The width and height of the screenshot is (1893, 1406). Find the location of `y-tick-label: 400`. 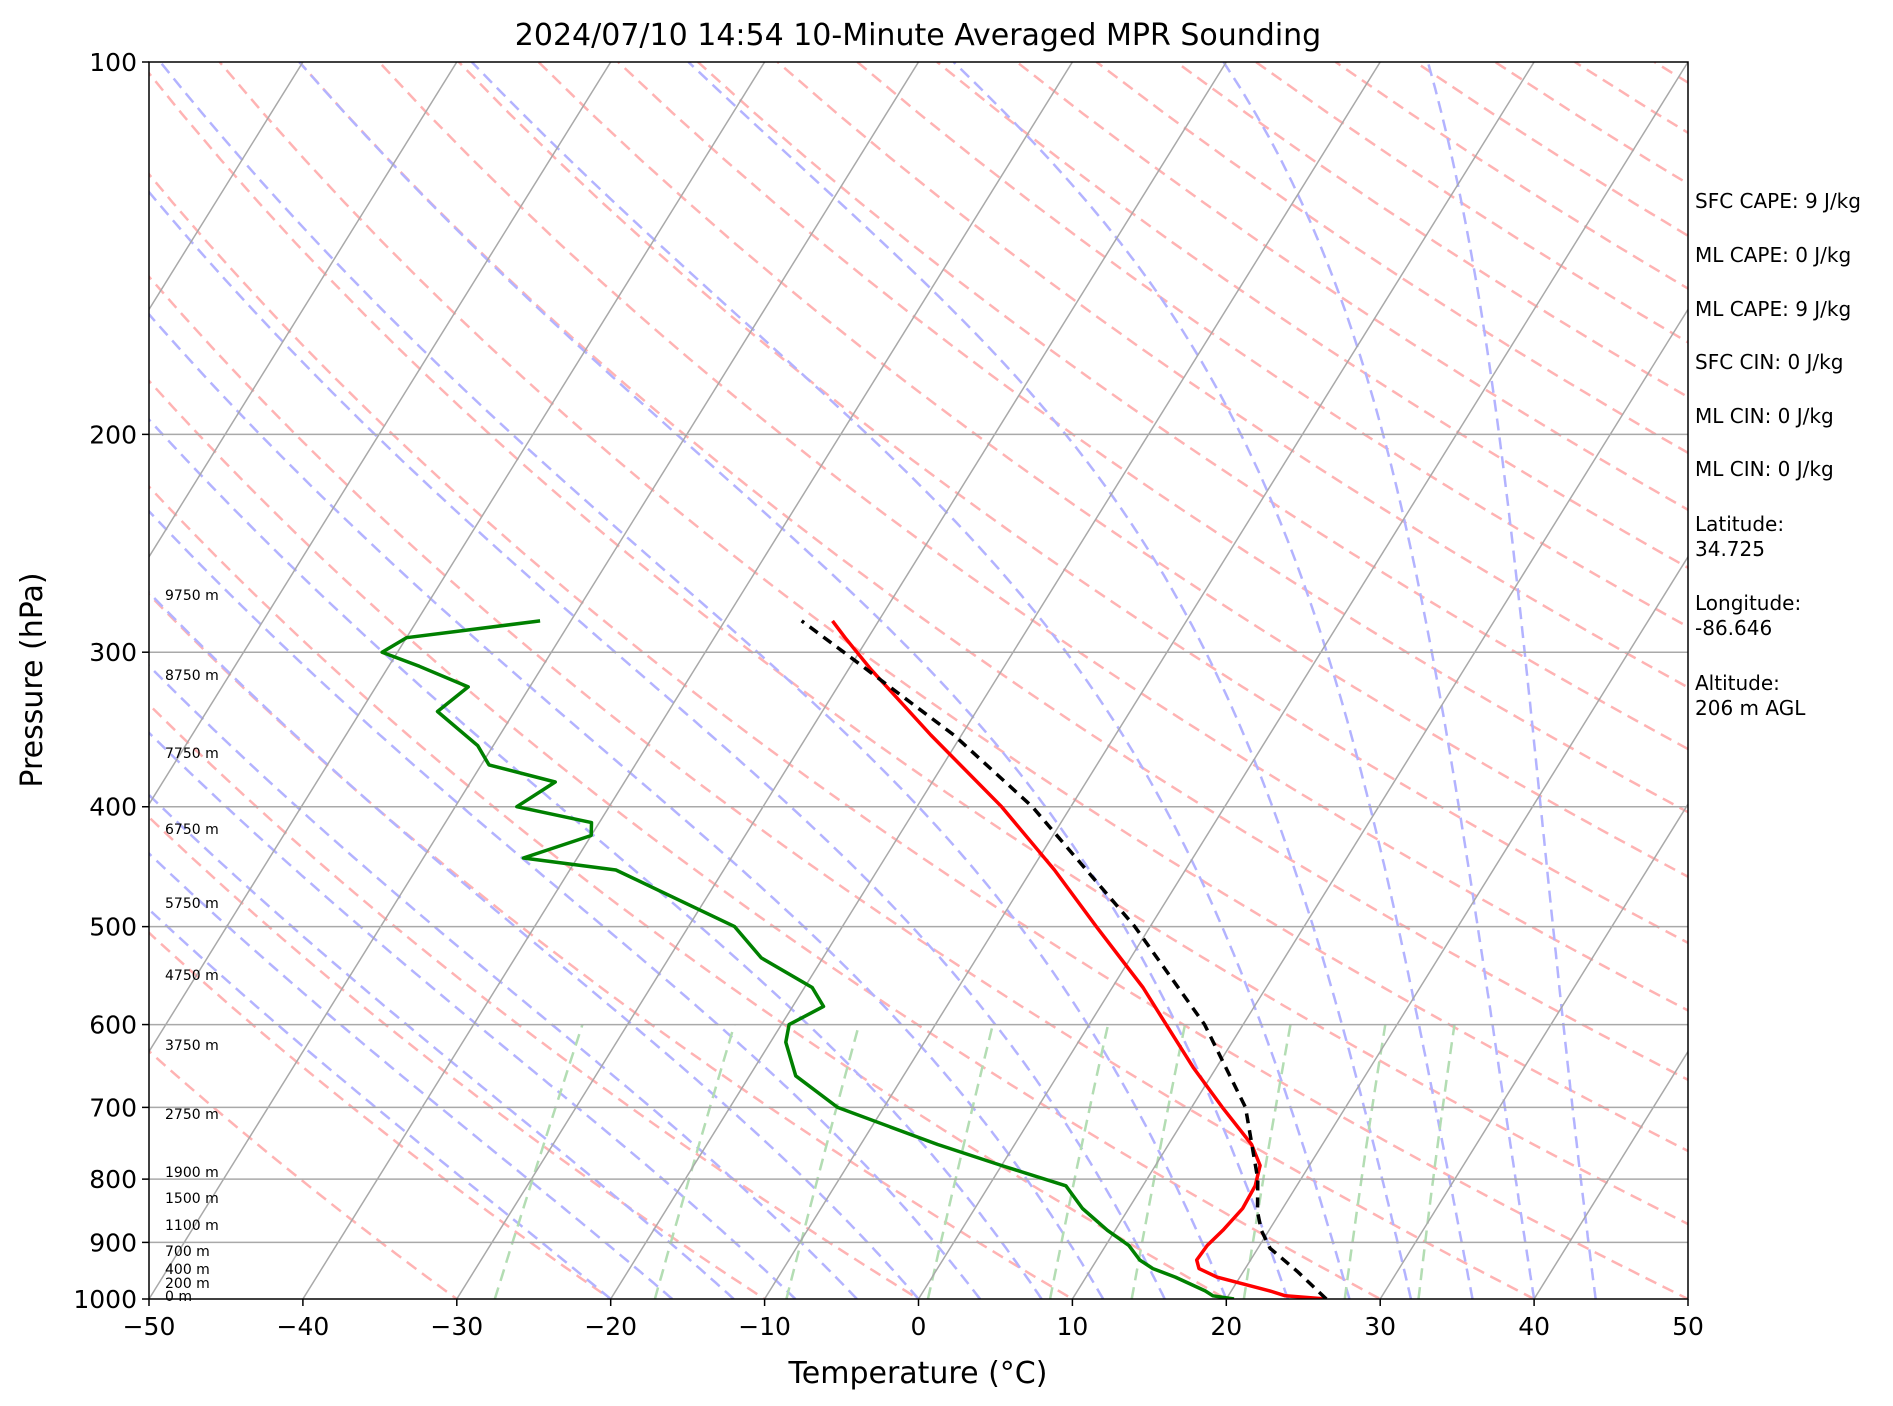

y-tick-label: 400 is located at coordinates (113, 807).